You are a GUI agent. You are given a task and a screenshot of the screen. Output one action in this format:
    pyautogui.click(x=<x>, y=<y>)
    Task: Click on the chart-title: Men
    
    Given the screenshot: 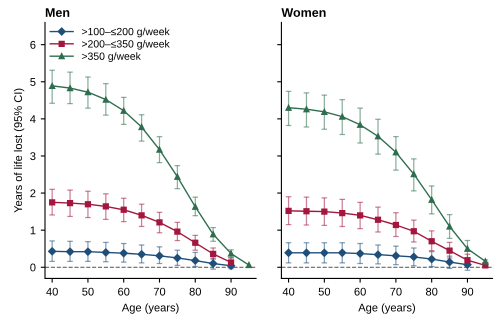 What is the action you would take?
    pyautogui.click(x=58, y=12)
    